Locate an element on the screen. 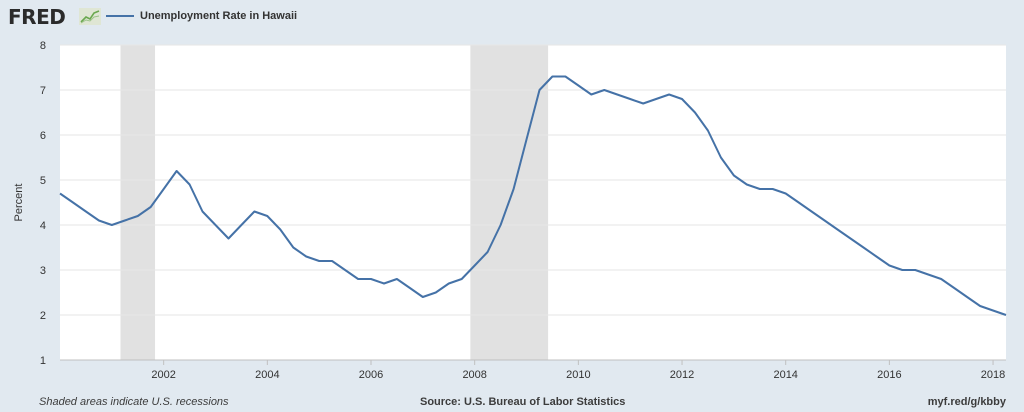  y-axis-label: Percent is located at coordinates (19, 203).